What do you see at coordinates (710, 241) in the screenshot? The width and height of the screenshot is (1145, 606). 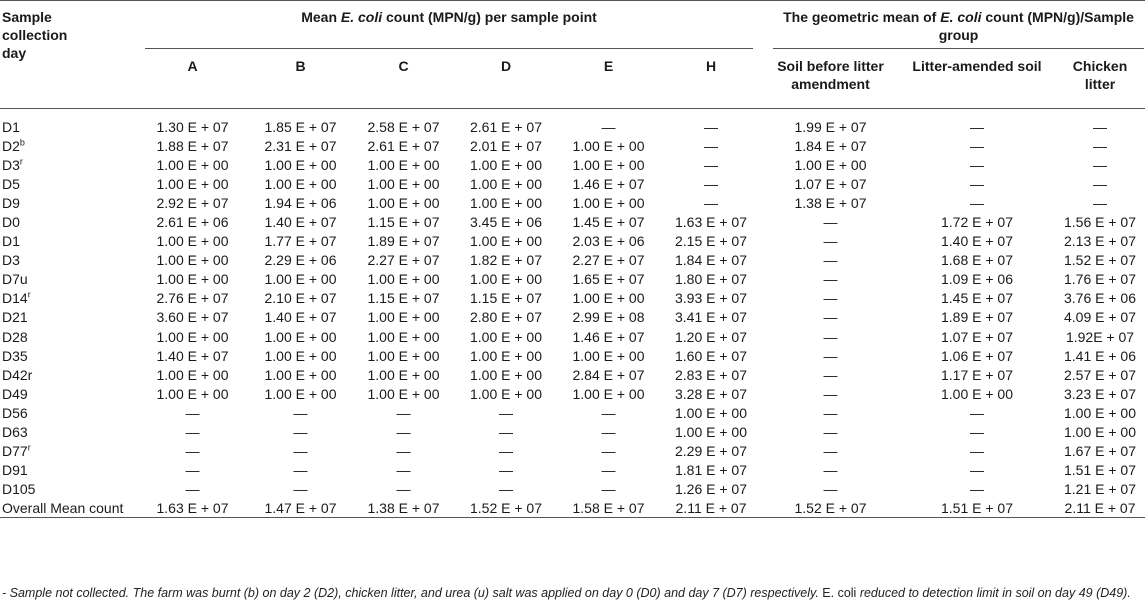 I see `value-cell: 2.15 E + 07` at bounding box center [710, 241].